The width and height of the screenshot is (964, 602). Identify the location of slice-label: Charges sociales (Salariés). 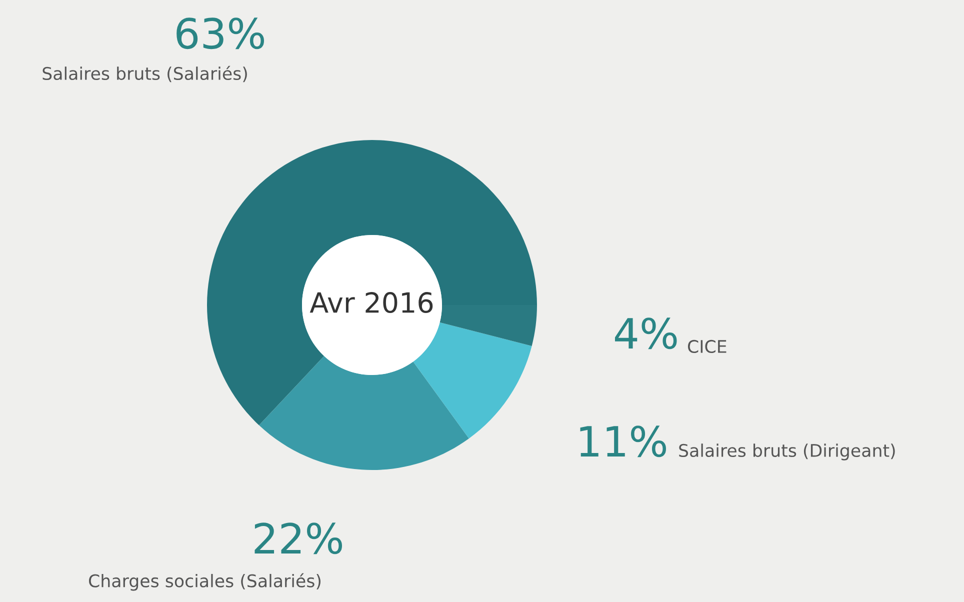
(204, 582).